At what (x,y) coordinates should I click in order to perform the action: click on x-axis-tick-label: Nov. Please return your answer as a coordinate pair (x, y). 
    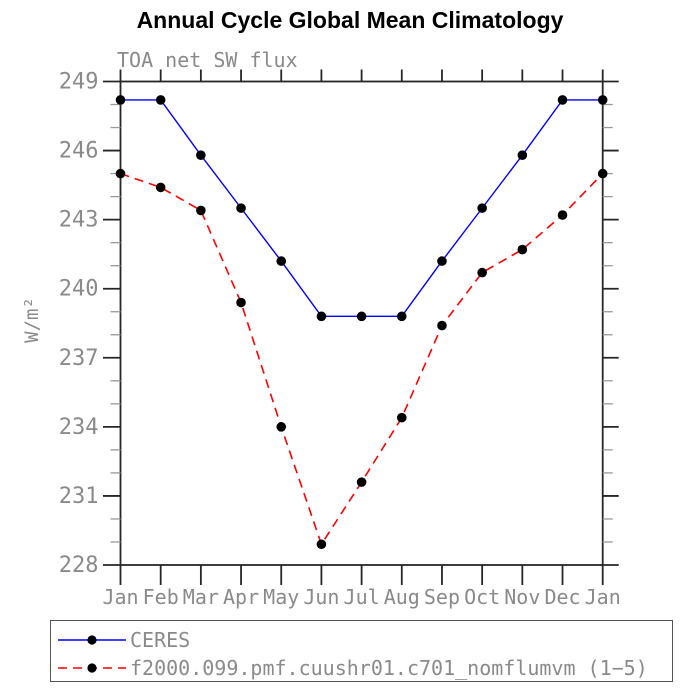
    Looking at the image, I should click on (522, 597).